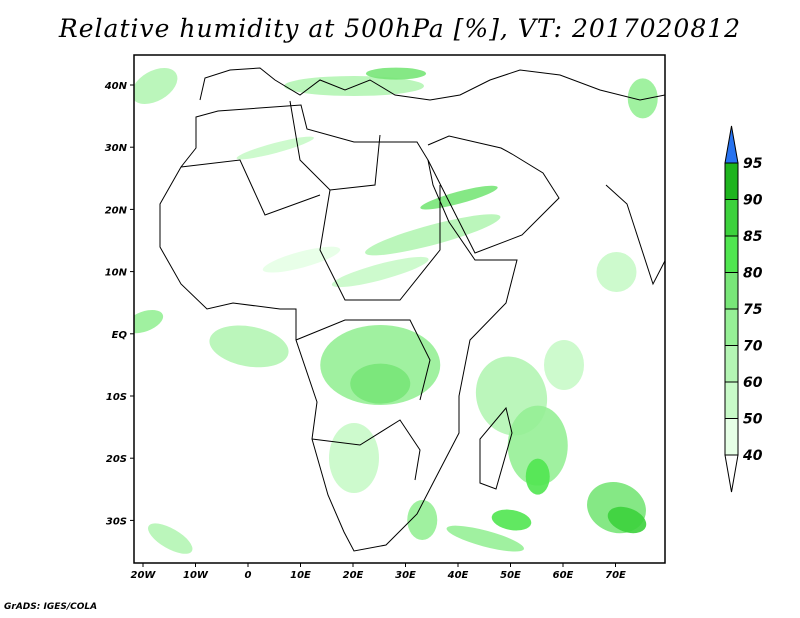  I want to click on x-tick-label: 30E, so click(405, 575).